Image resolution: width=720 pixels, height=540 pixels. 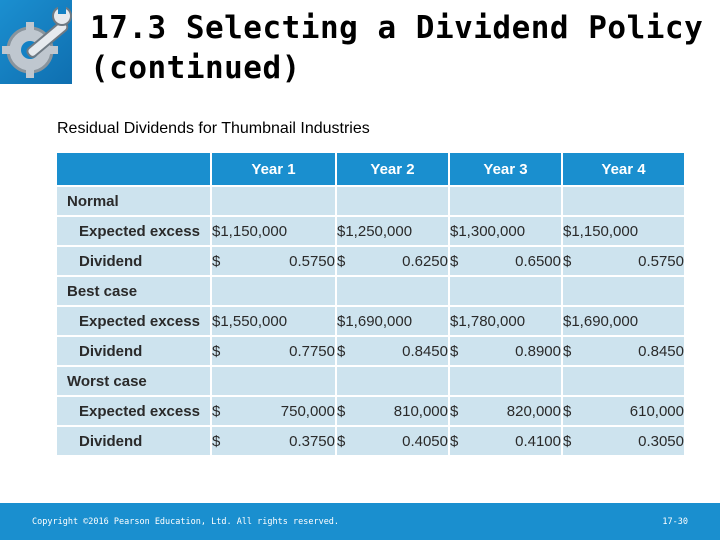 What do you see at coordinates (133, 381) in the screenshot?
I see `row-label: Worst case` at bounding box center [133, 381].